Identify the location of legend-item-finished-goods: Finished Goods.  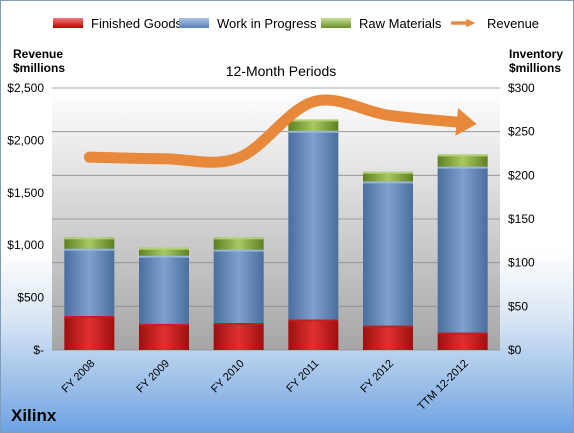
(117, 23).